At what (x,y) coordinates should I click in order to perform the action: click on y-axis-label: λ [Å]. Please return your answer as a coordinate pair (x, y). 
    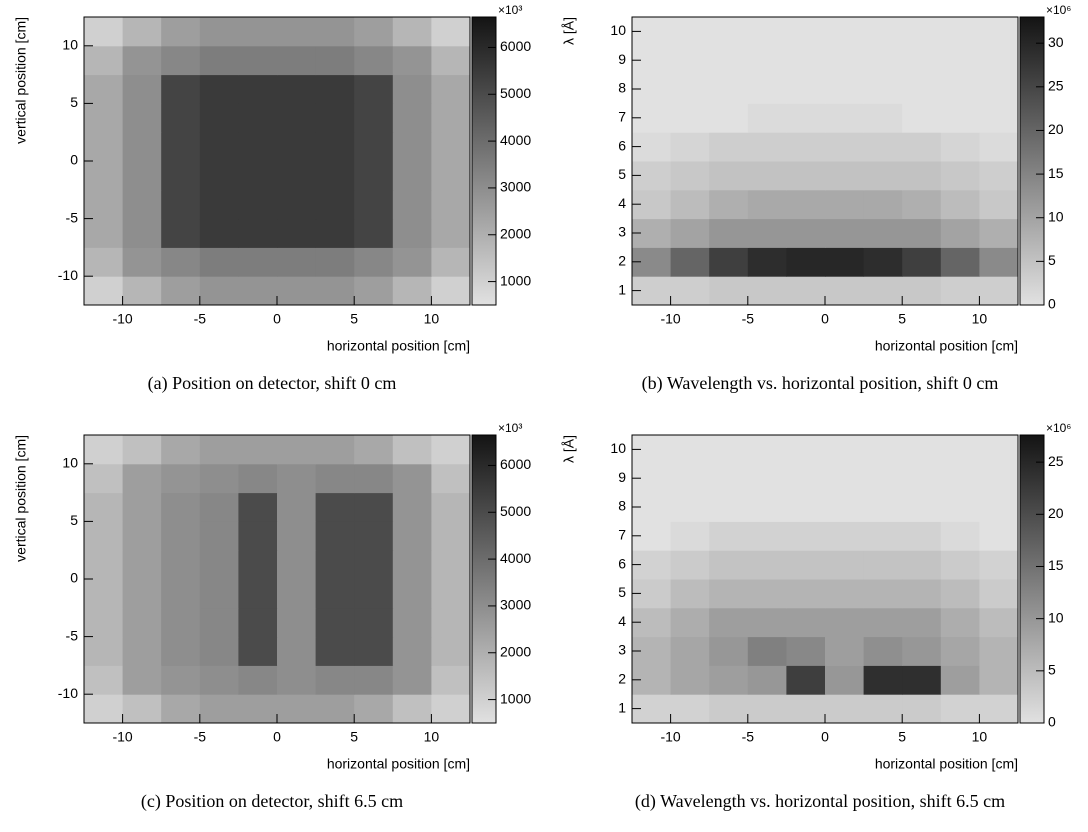
    Looking at the image, I should click on (569, 31).